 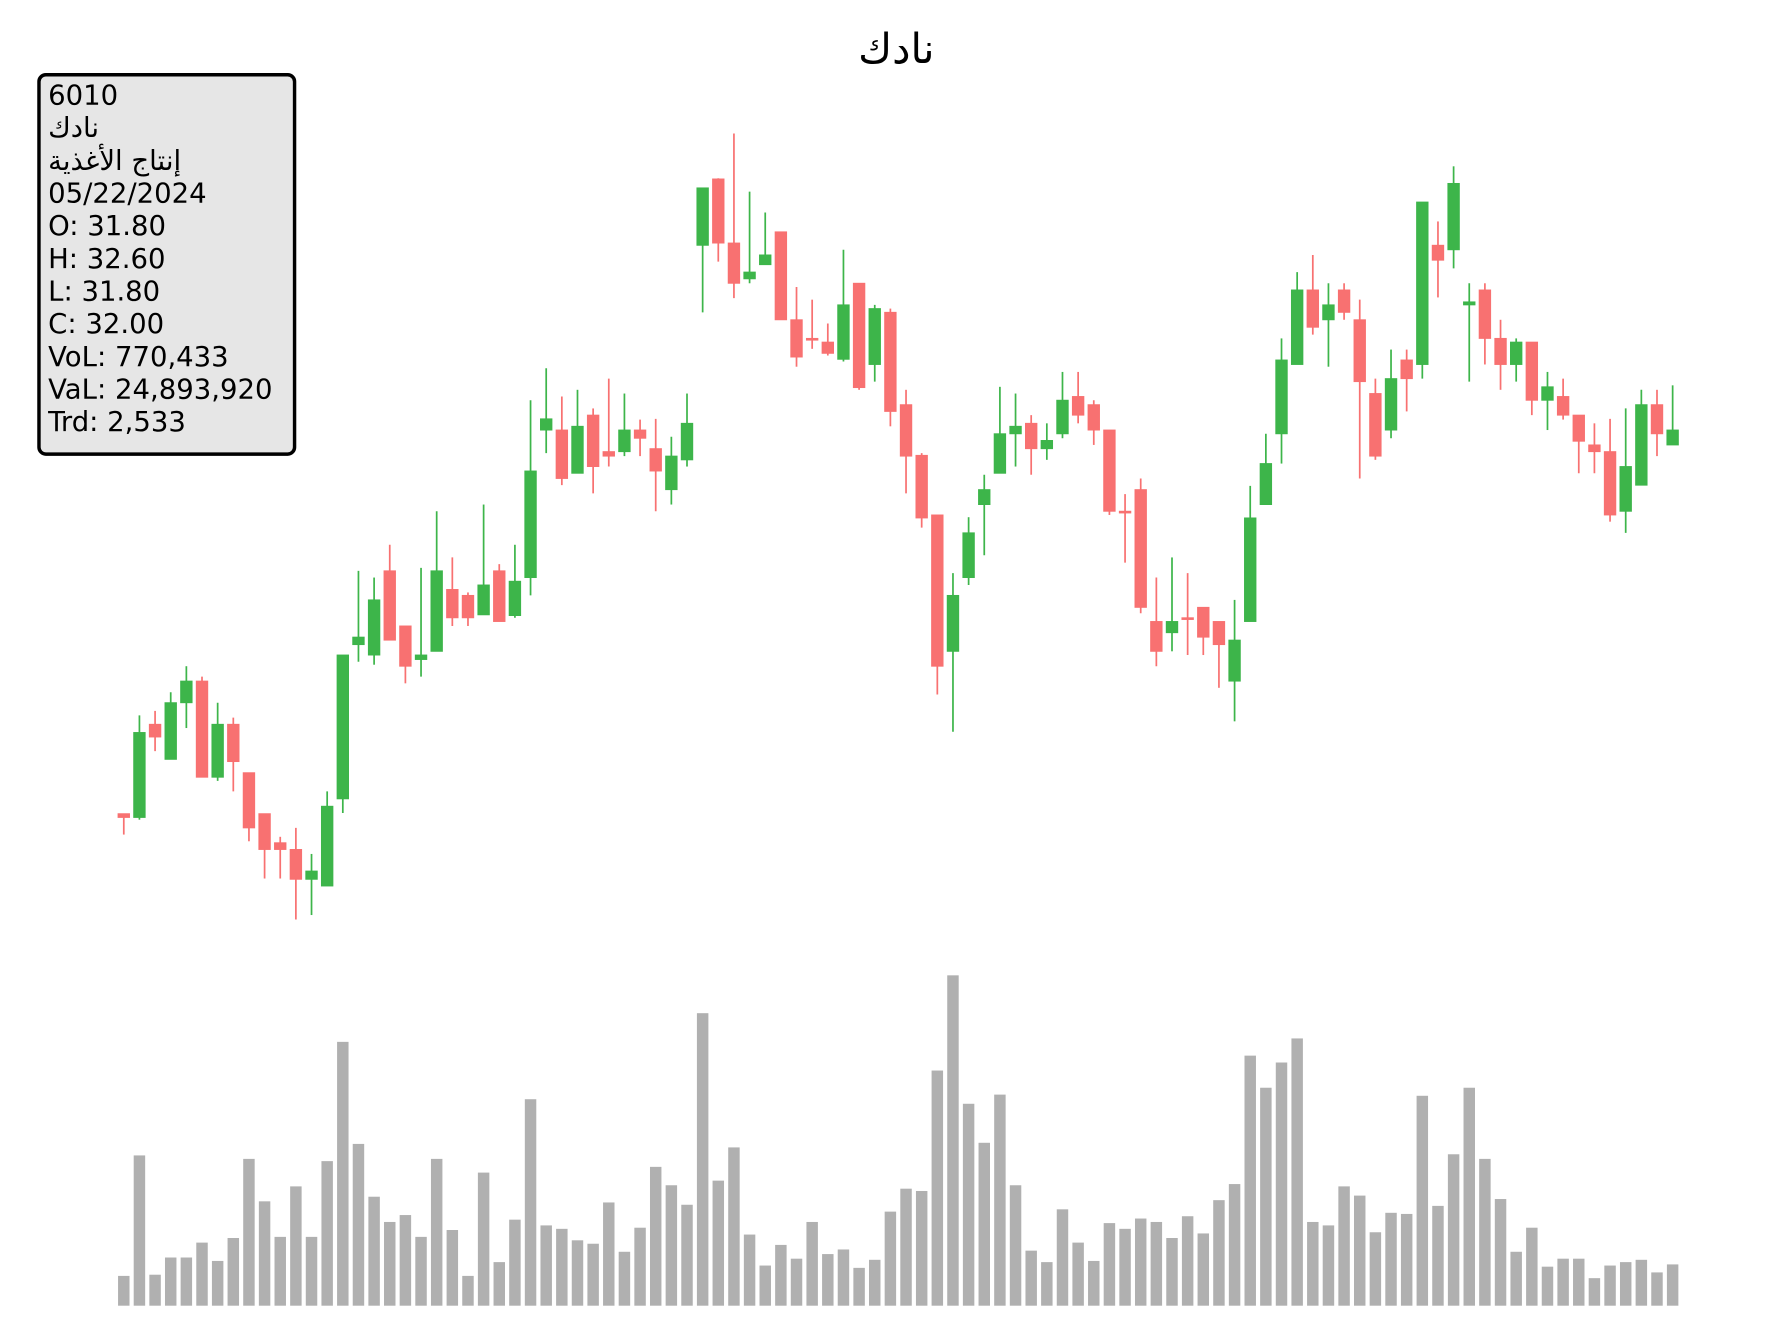 What do you see at coordinates (107, 226) in the screenshot?
I see `info-line: O: 31.80` at bounding box center [107, 226].